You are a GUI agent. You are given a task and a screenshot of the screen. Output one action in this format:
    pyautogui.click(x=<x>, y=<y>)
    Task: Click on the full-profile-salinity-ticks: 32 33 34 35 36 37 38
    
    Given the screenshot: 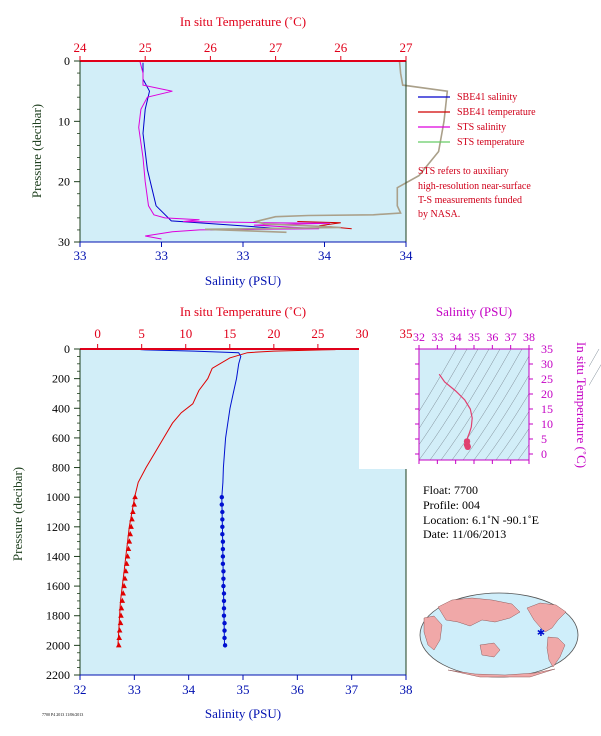 What is the action you would take?
    pyautogui.click(x=243, y=686)
    